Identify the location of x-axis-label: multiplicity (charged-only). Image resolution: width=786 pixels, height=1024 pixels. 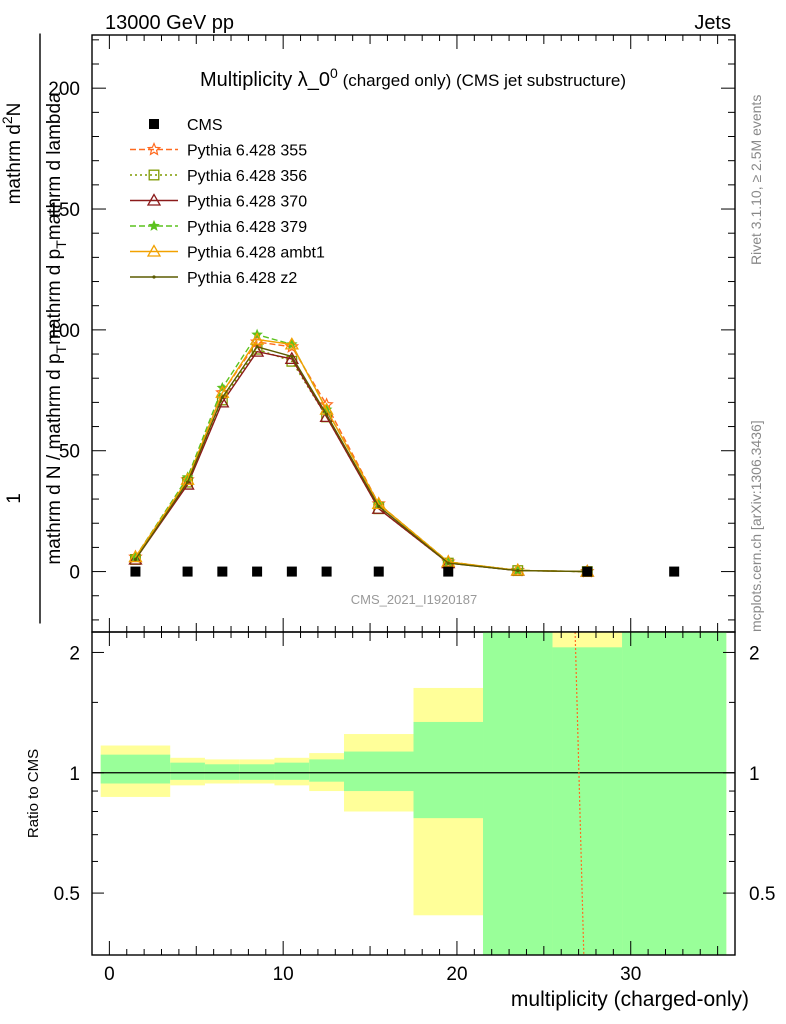
(630, 999).